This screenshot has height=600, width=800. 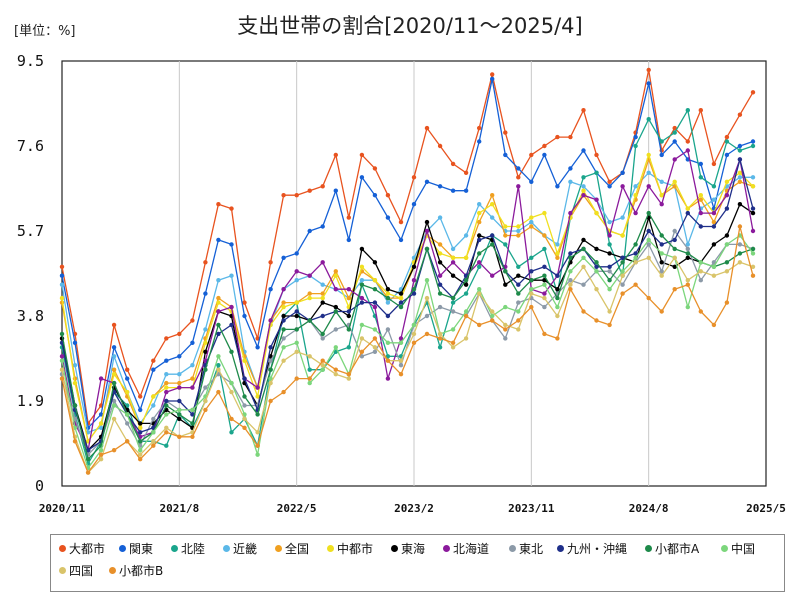 What do you see at coordinates (245, 549) in the screenshot?
I see `legend-label: 近畿` at bounding box center [245, 549].